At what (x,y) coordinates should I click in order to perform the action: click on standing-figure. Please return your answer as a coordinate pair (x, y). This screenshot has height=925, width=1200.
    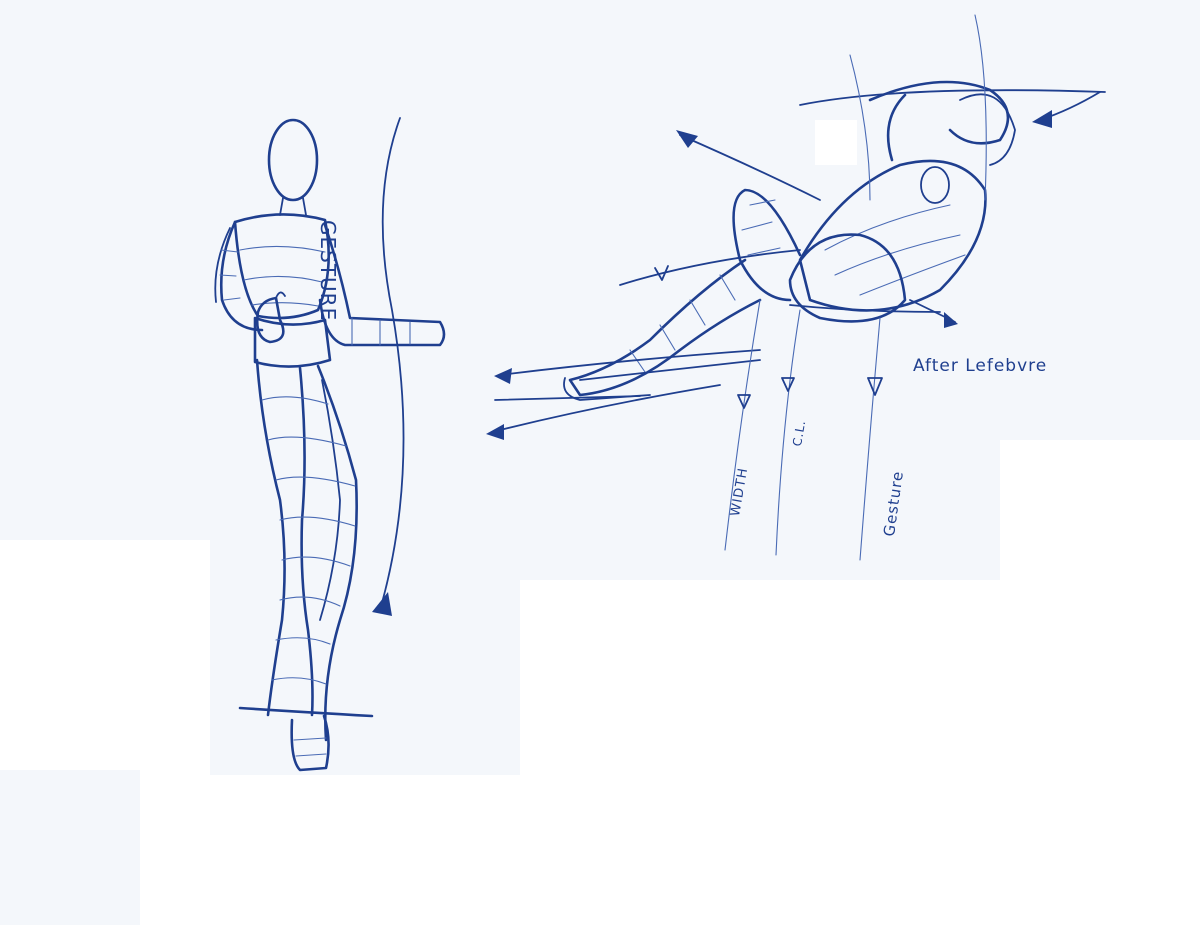
    Looking at the image, I should click on (330, 445).